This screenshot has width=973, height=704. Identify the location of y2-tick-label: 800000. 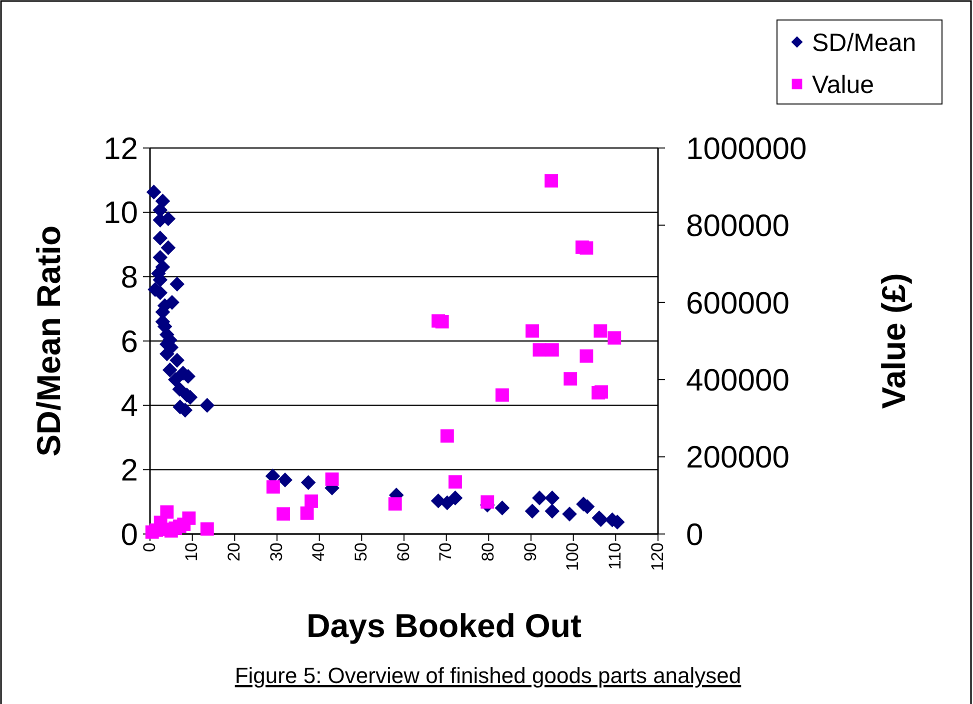
(738, 226).